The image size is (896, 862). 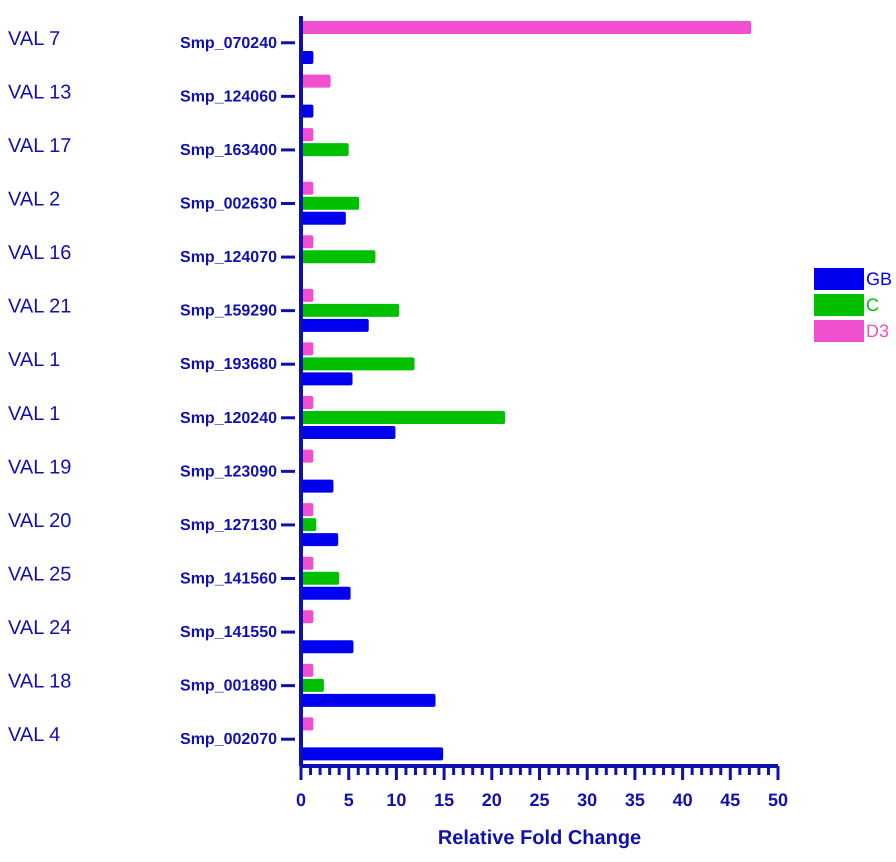 I want to click on y2-tick-label: VAL 4, so click(x=34, y=735).